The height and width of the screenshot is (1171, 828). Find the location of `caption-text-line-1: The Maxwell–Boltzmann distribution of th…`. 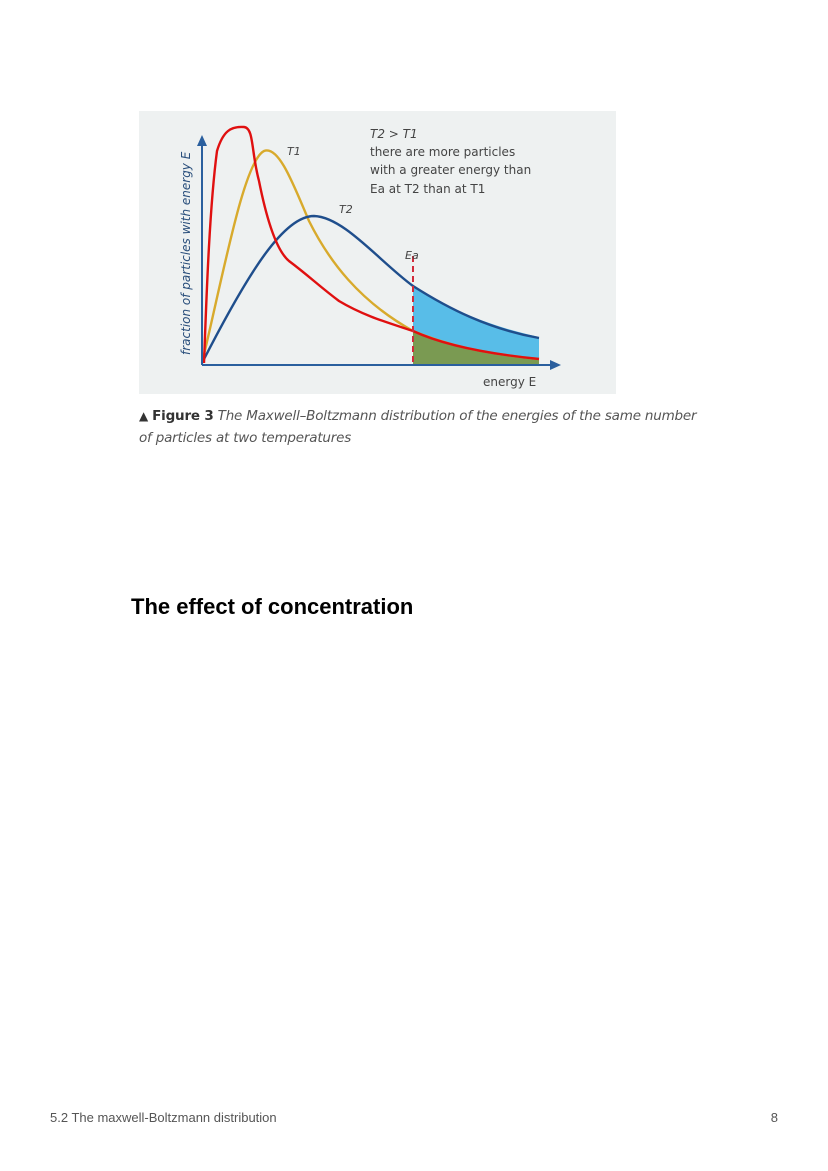

caption-text-line-1: The Maxwell–Boltzmann distribution of th… is located at coordinates (457, 416).